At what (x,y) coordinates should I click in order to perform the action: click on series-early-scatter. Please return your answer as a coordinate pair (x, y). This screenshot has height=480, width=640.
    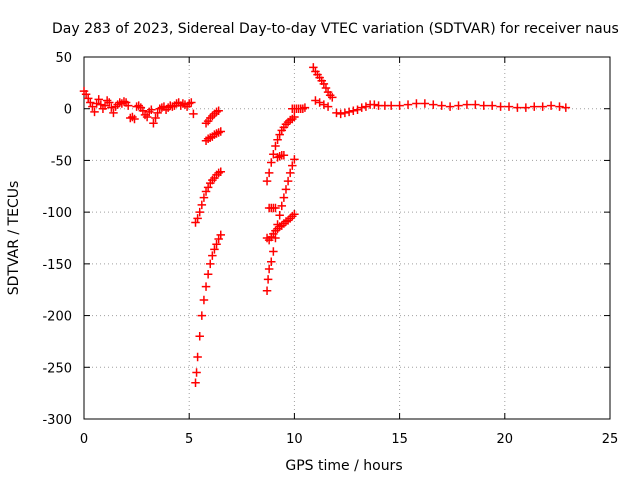
    Looking at the image, I should click on (138, 107).